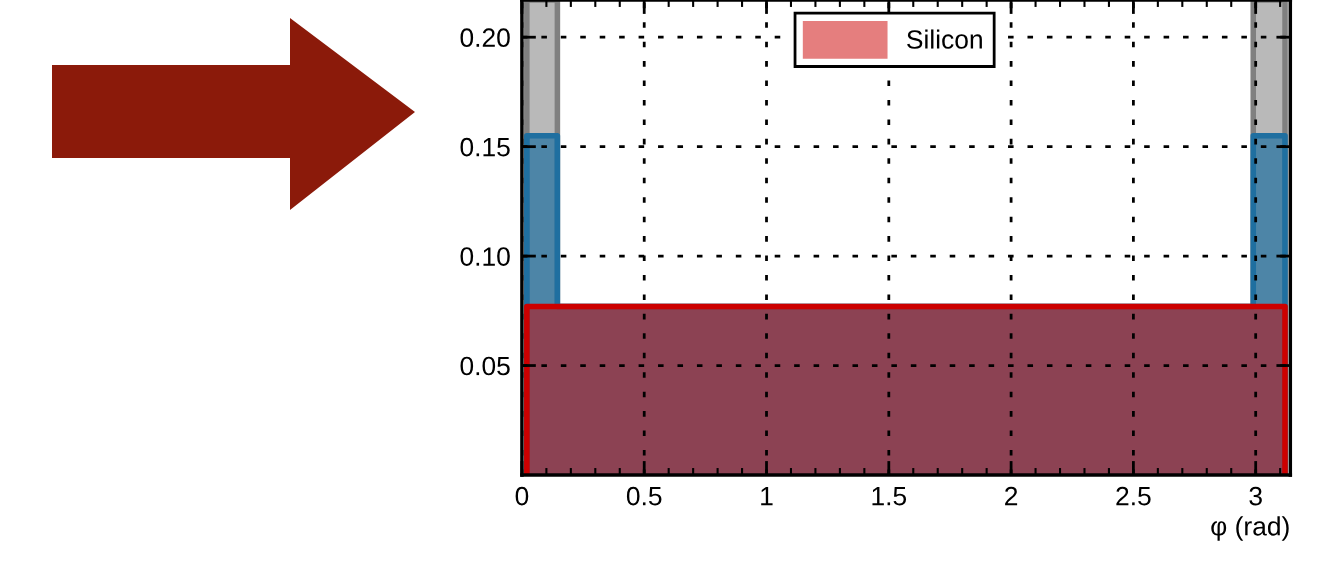 The height and width of the screenshot is (570, 1318). What do you see at coordinates (1255, 496) in the screenshot?
I see `x-tick-label: 3` at bounding box center [1255, 496].